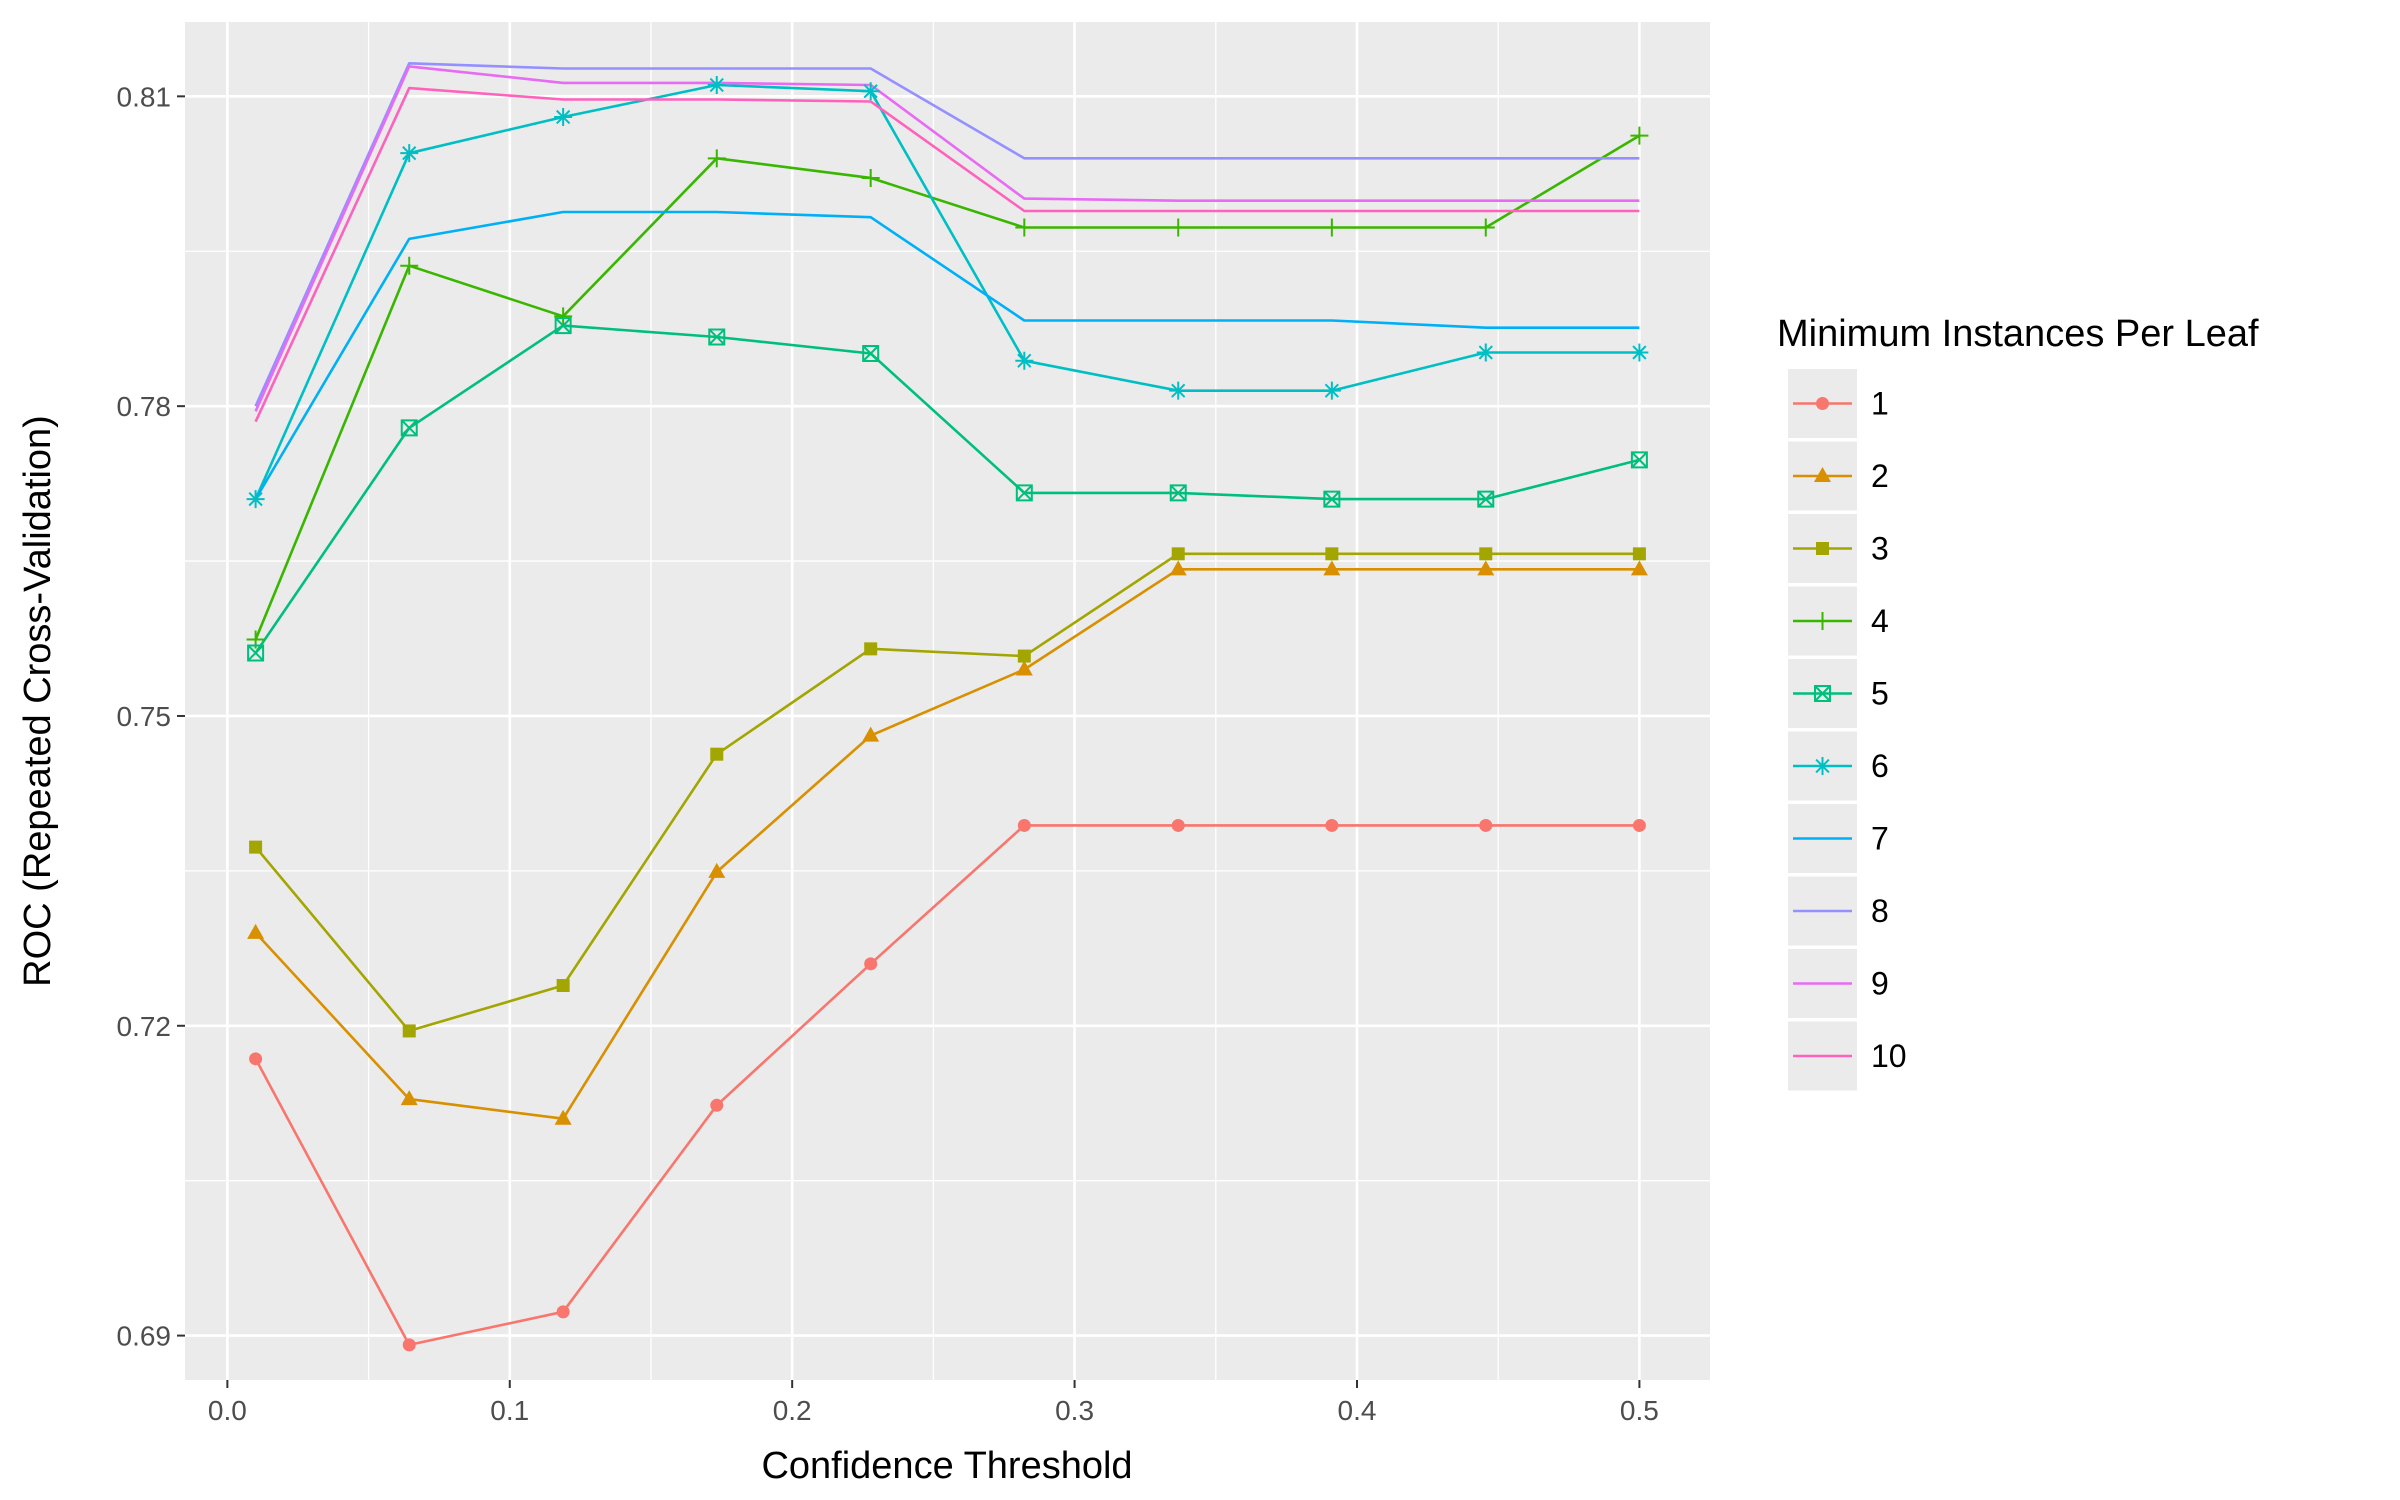  I want to click on legend-label: 2, so click(1880, 476).